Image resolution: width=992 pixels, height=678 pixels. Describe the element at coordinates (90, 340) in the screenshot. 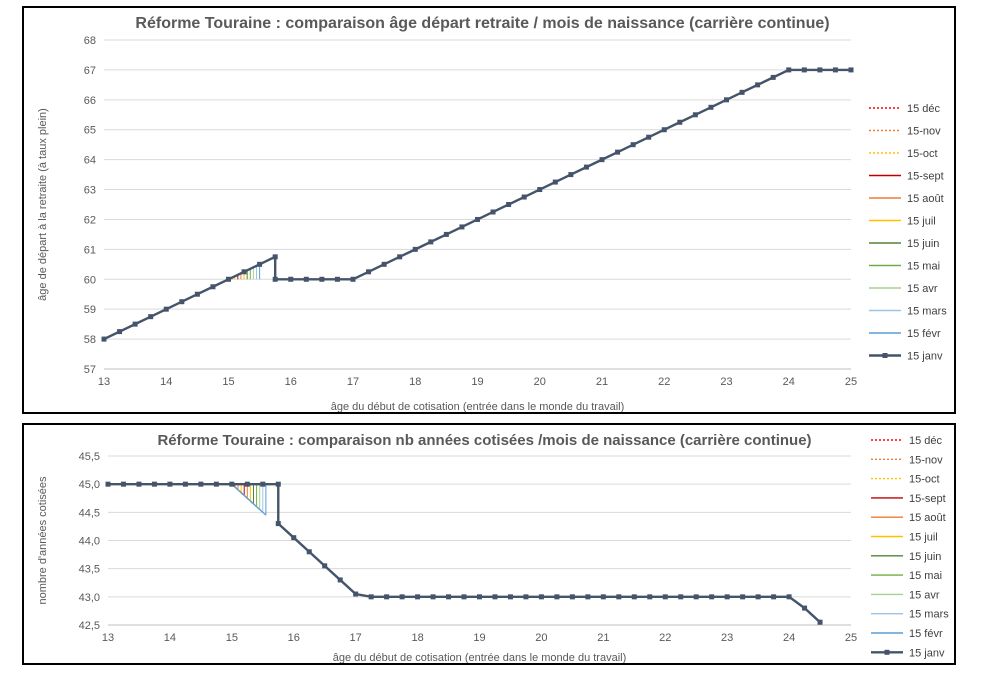

I see `y-tick-label: 58` at that location.